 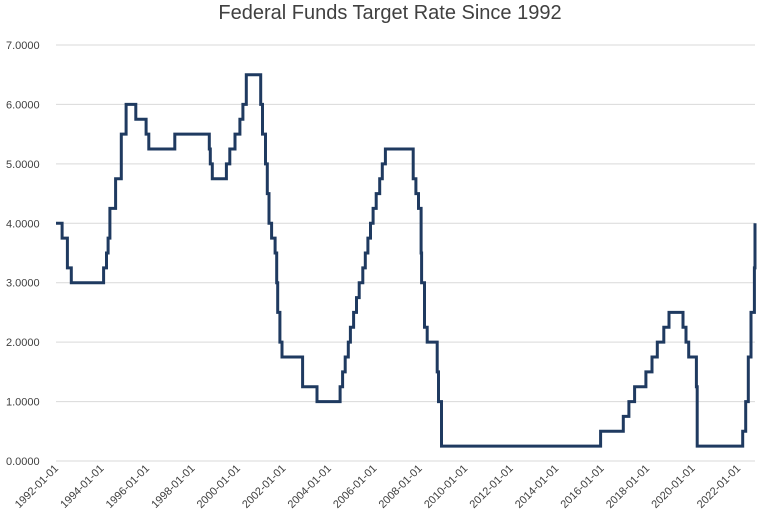 What do you see at coordinates (628, 487) in the screenshot?
I see `x-tick-label: 2018-01-01` at bounding box center [628, 487].